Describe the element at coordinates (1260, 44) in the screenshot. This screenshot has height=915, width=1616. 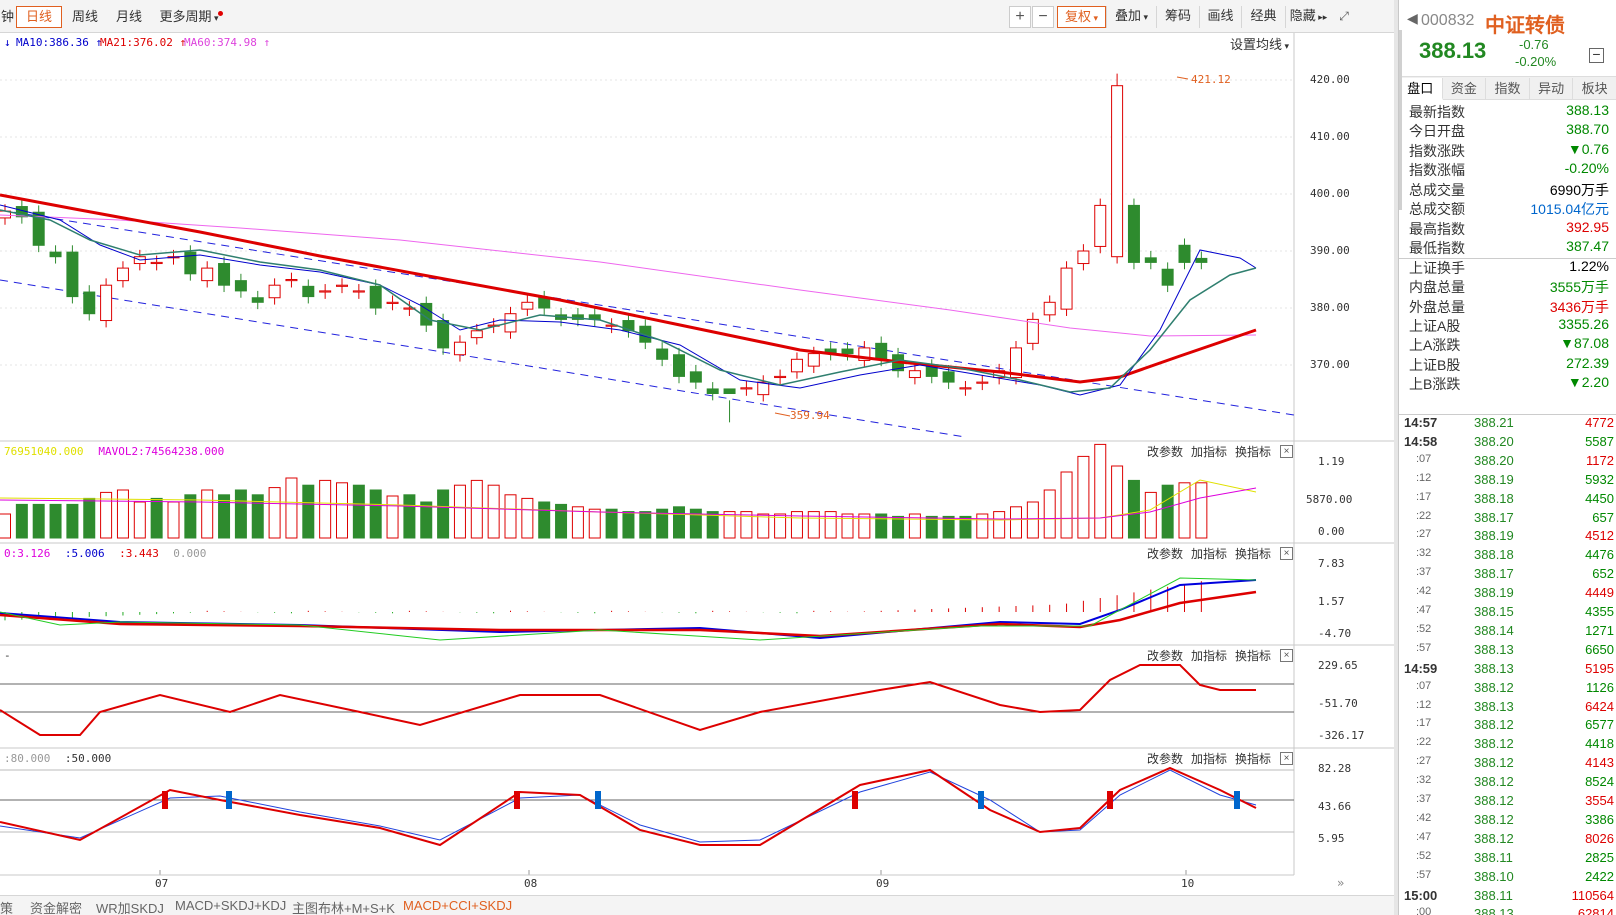
I see `ma-settings-button: 设置均线 ▾` at that location.